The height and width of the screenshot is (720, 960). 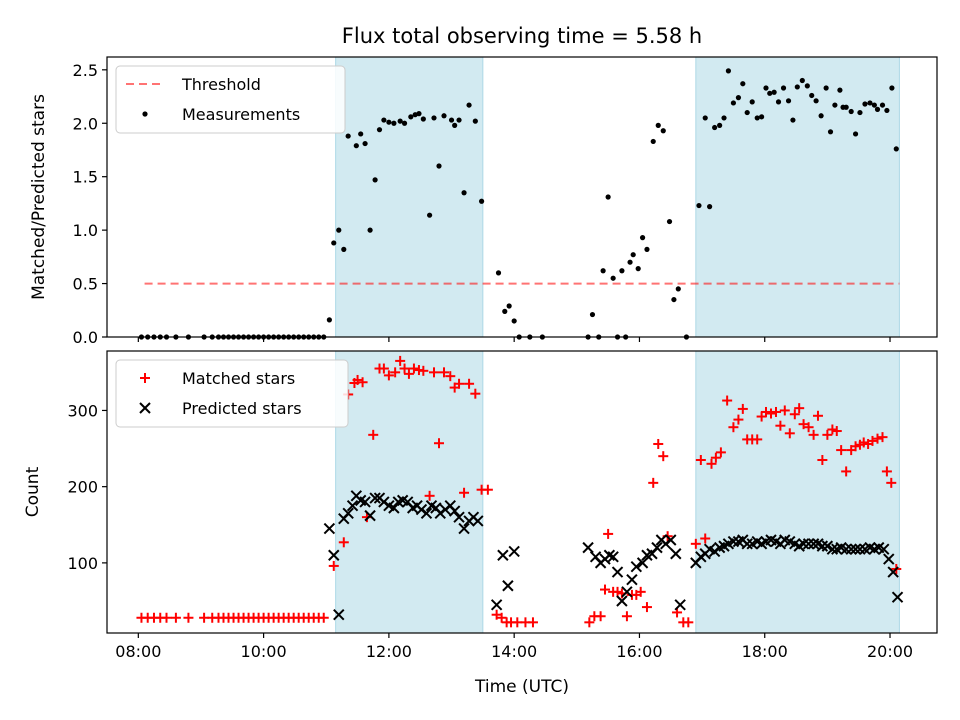 I want to click on y-tick-label: 100, so click(x=82, y=563).